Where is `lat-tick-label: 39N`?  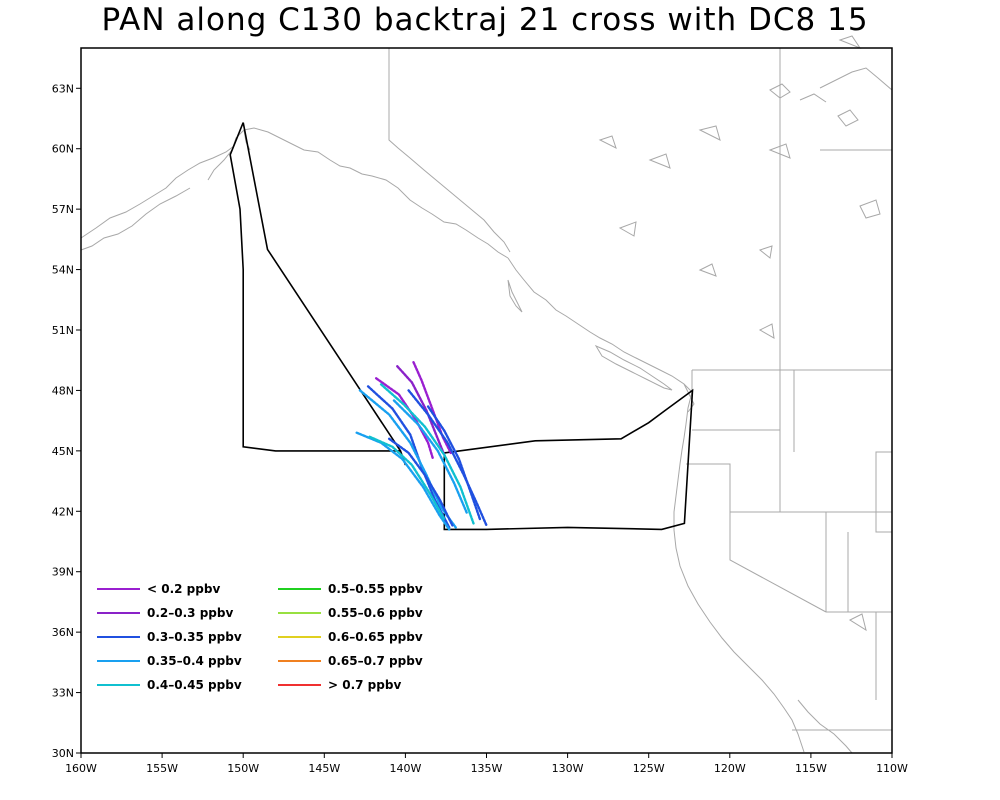 lat-tick-label: 39N is located at coordinates (63, 572).